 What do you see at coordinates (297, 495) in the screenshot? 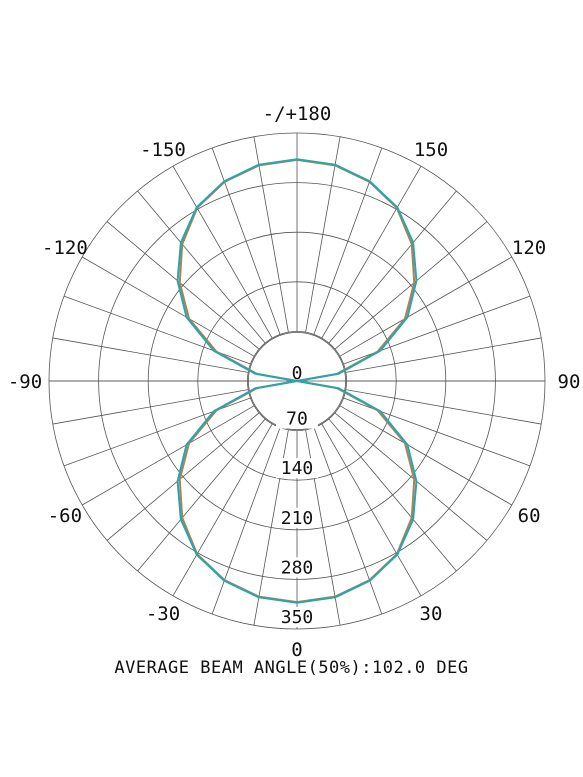
I see `radial-tick-labels: 0 70 140 210 280 350` at bounding box center [297, 495].